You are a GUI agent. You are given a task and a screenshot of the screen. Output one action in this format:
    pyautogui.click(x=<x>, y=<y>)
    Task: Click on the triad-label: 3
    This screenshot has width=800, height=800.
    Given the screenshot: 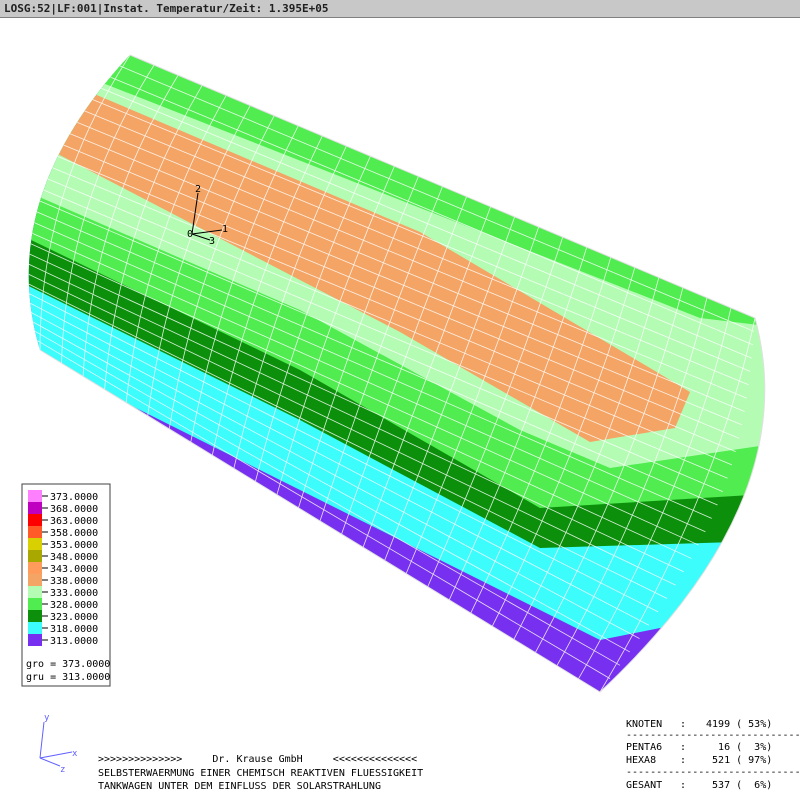 What is the action you would take?
    pyautogui.click(x=212, y=241)
    